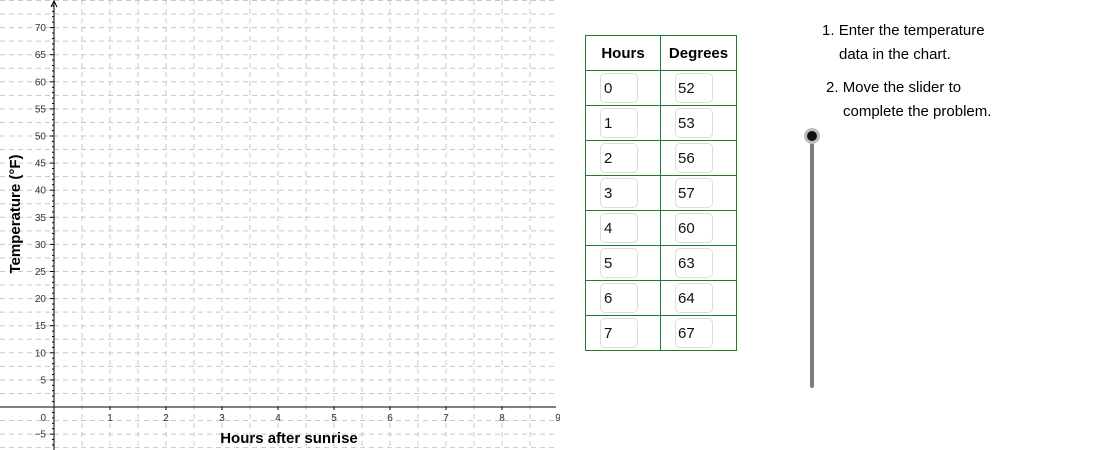 Image resolution: width=1114 pixels, height=450 pixels. What do you see at coordinates (166, 418) in the screenshot?
I see `x-tick-label: 2` at bounding box center [166, 418].